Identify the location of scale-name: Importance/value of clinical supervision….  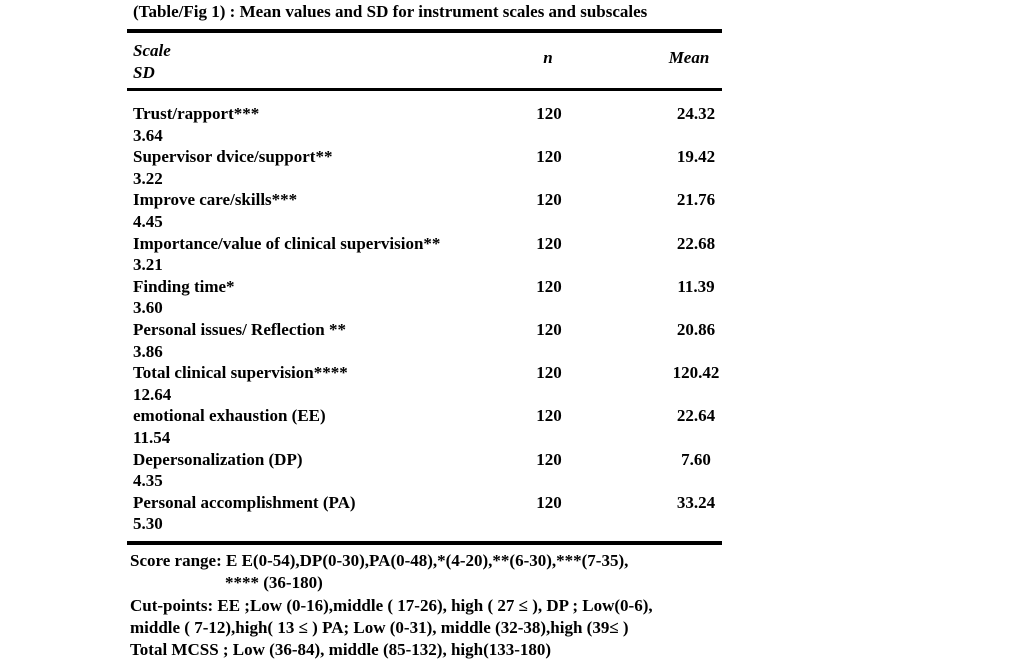
(287, 243).